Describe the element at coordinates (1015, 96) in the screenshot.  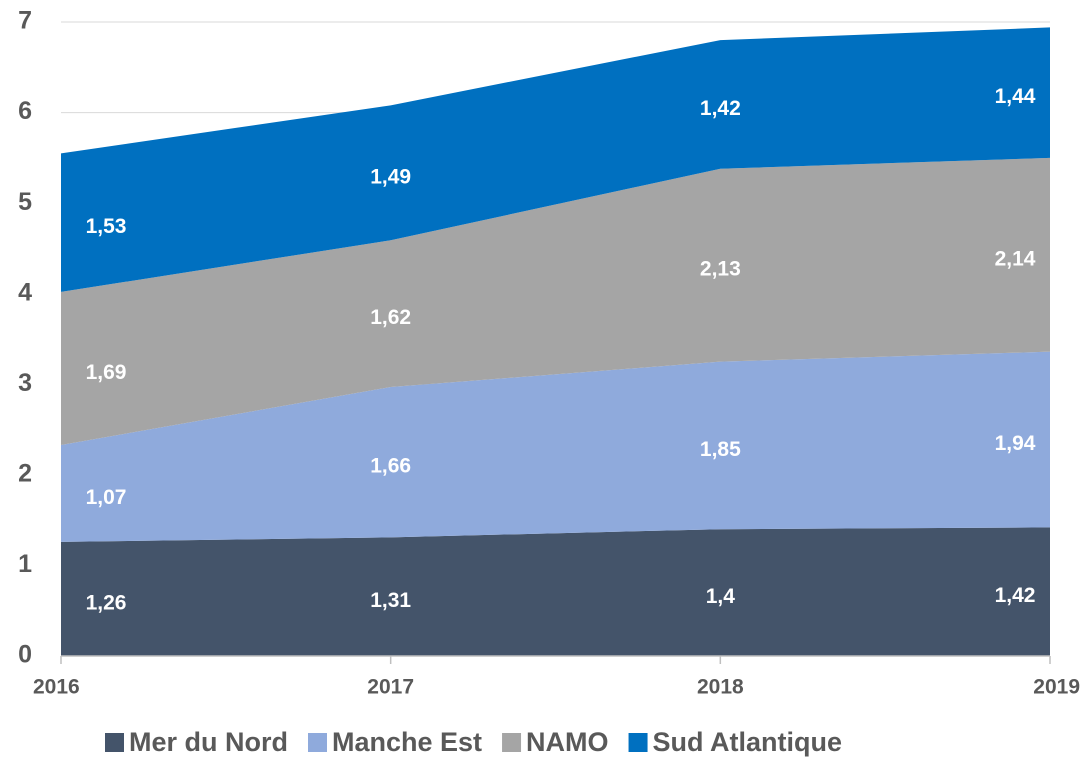
I see `data-label: 1,44` at that location.